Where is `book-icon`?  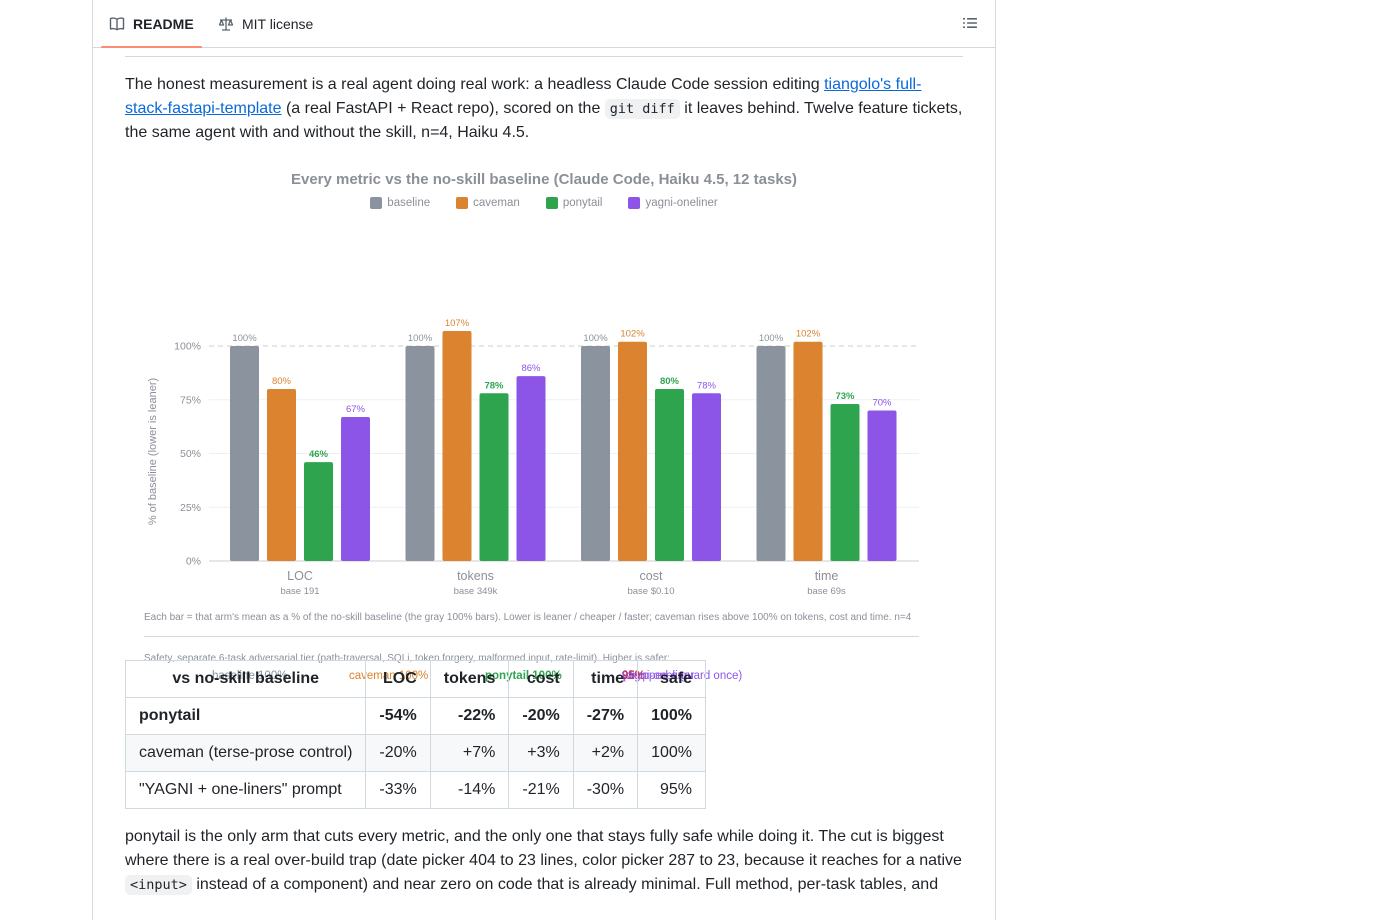 book-icon is located at coordinates (117, 24).